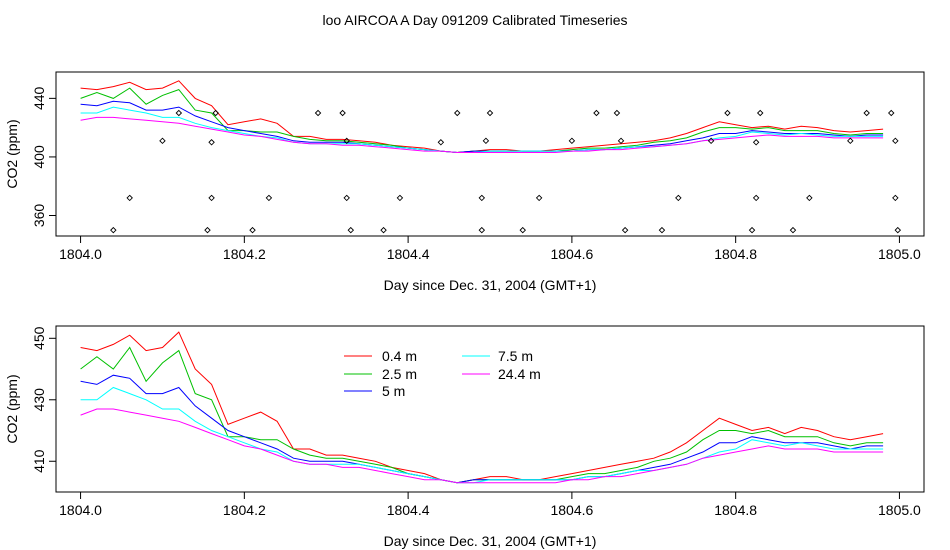 The height and width of the screenshot is (550, 950). Describe the element at coordinates (571, 510) in the screenshot. I see `bot-x-tick-label: 1804.6` at that location.